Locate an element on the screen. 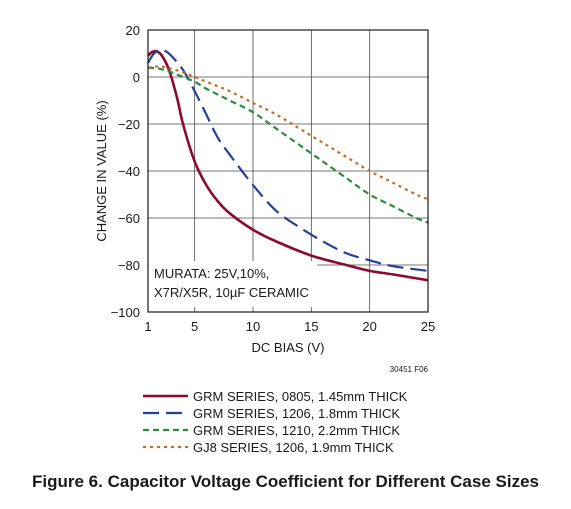  legend-label-2: GRM SERIES, 1206, 1.8mm THICK is located at coordinates (296, 413).